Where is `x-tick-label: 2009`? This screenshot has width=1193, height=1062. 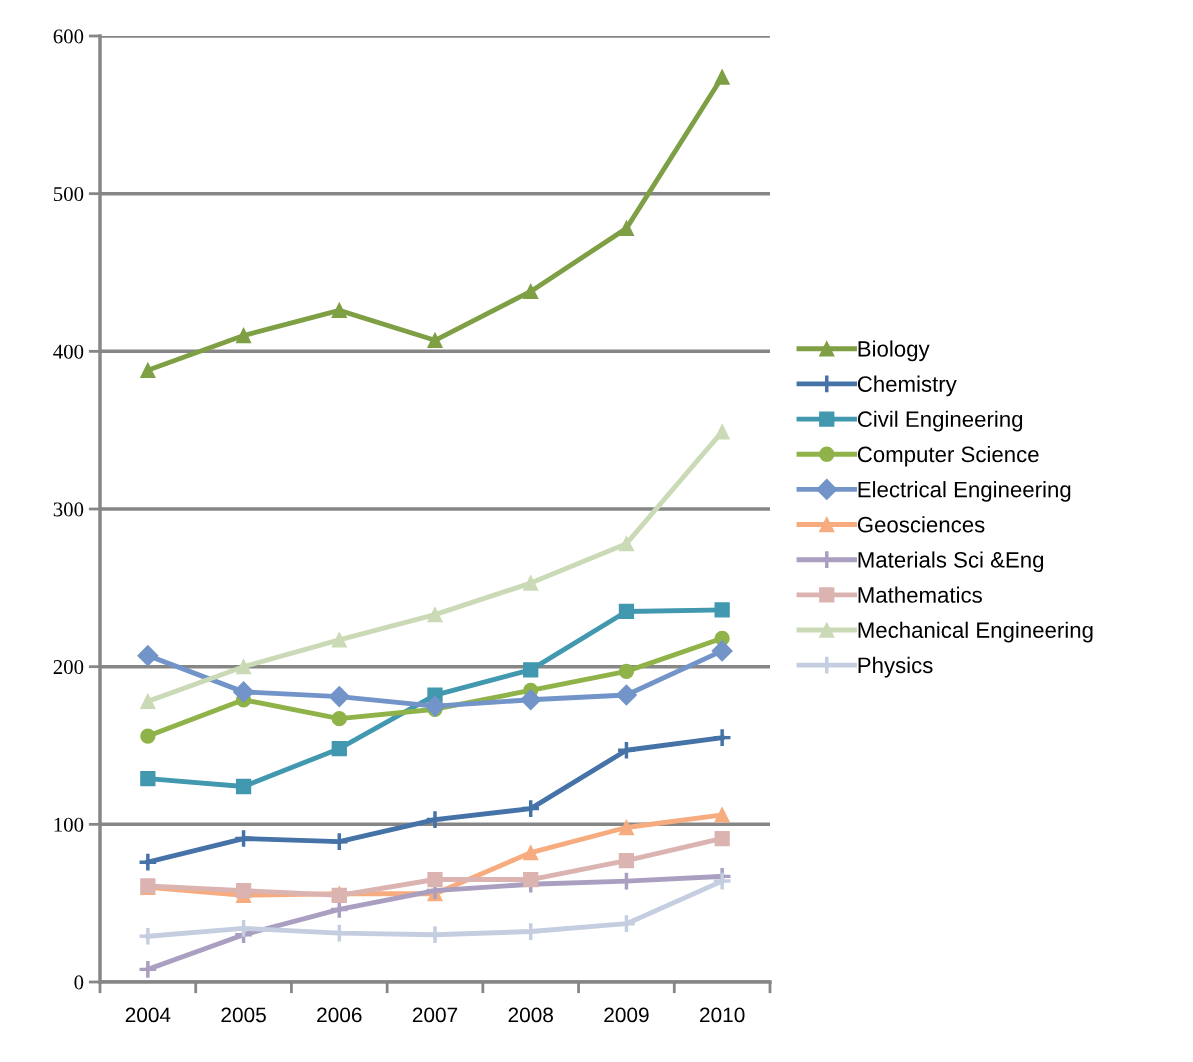
x-tick-label: 2009 is located at coordinates (626, 1015).